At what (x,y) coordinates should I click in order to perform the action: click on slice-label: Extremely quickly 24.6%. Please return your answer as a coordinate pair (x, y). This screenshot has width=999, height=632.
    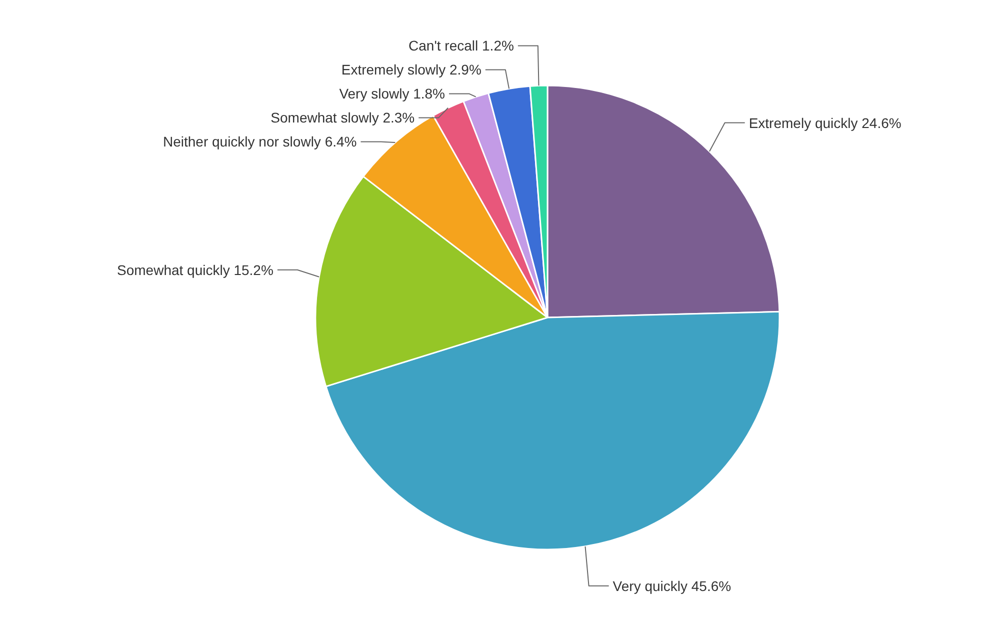
    Looking at the image, I should click on (825, 122).